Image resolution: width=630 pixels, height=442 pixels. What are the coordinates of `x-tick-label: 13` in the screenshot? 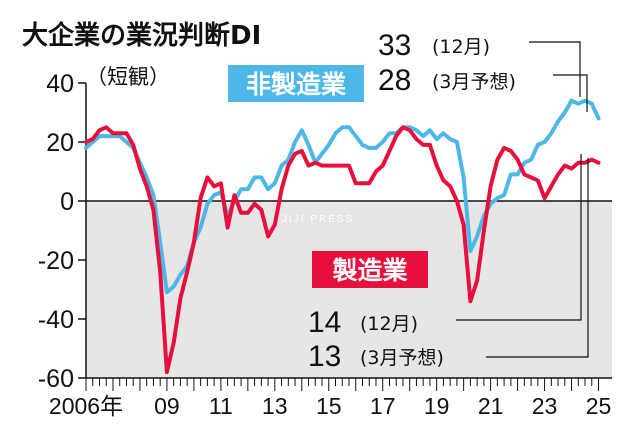 It's located at (275, 406).